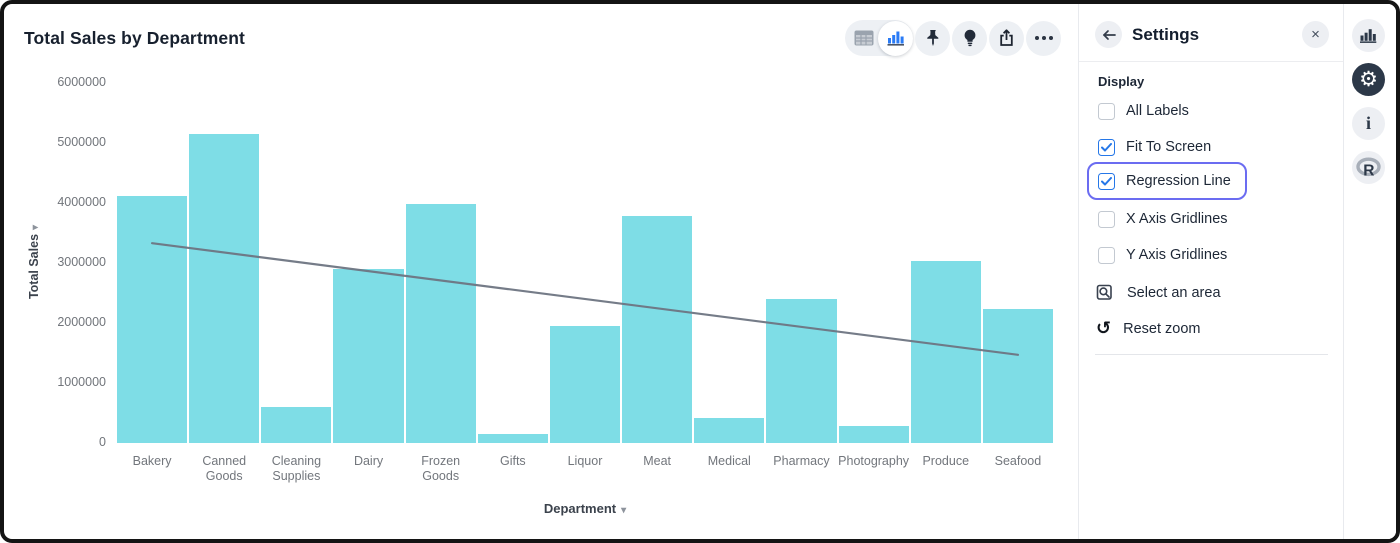  I want to click on close-icon: ×, so click(1315, 34).